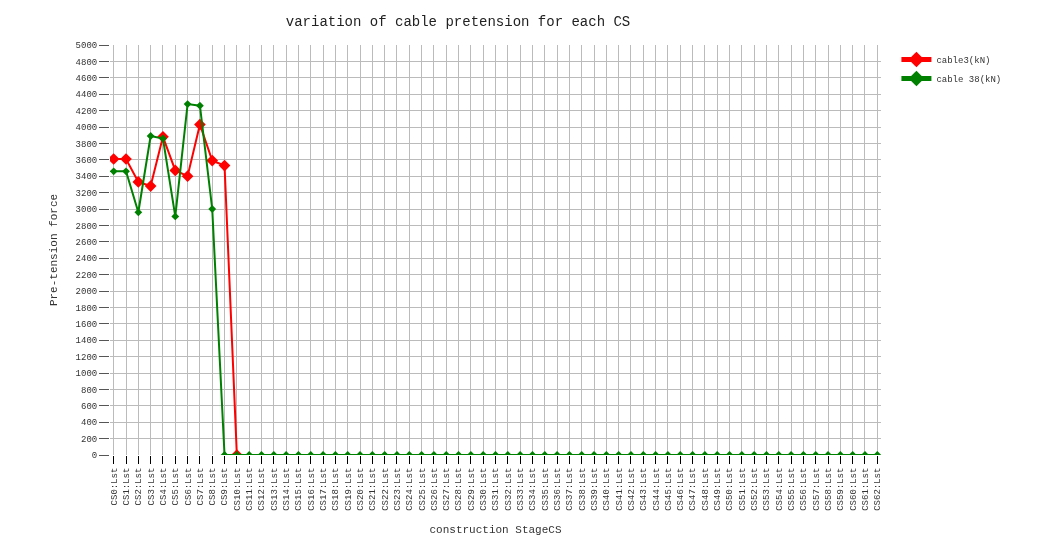 The height and width of the screenshot is (550, 1041). What do you see at coordinates (558, 489) in the screenshot?
I see `x-tick-label: CS36:Lst` at bounding box center [558, 489].